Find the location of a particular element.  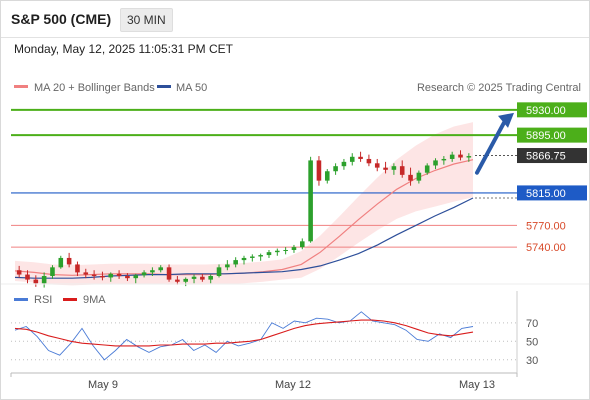

ma50-legend-swatch is located at coordinates (164, 86).